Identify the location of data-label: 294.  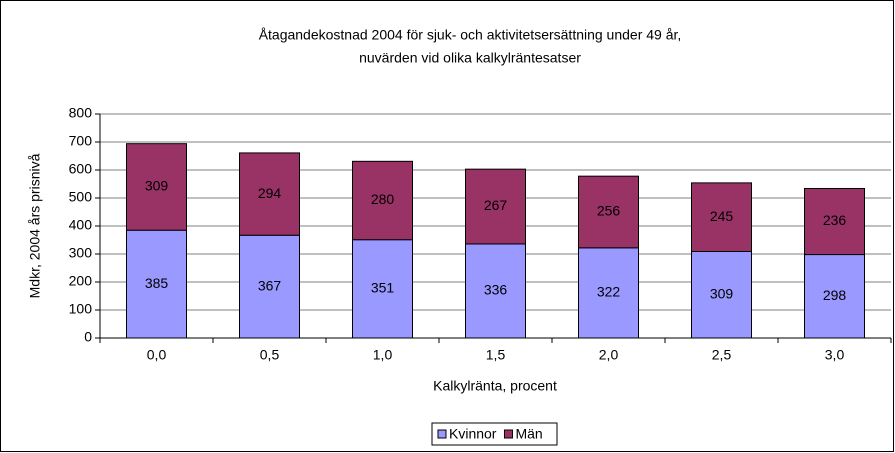
(270, 193).